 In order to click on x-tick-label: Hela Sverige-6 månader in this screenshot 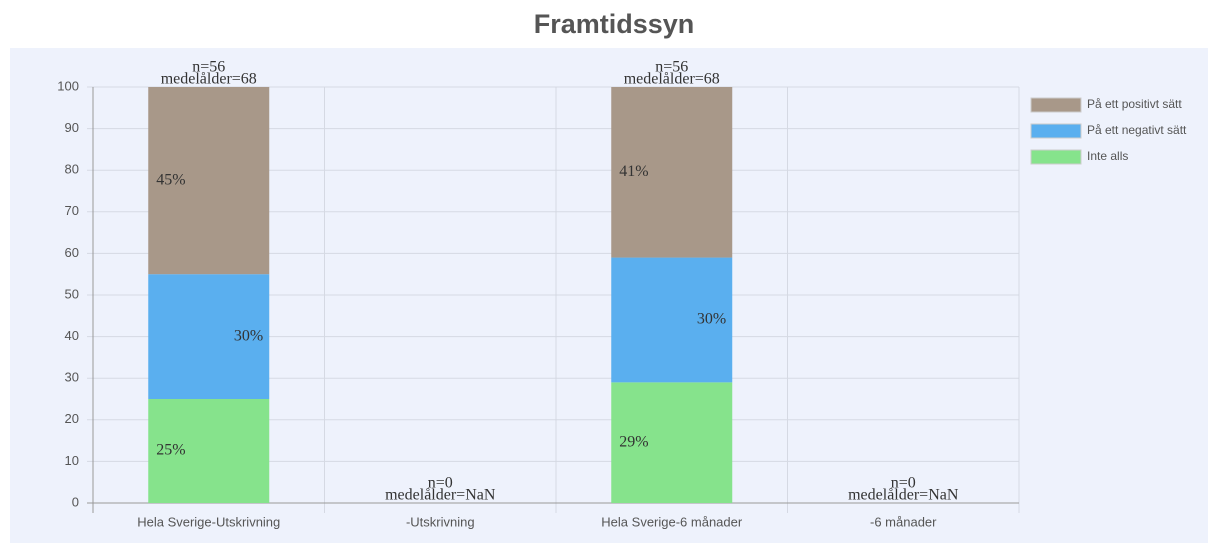, I will do `click(672, 521)`.